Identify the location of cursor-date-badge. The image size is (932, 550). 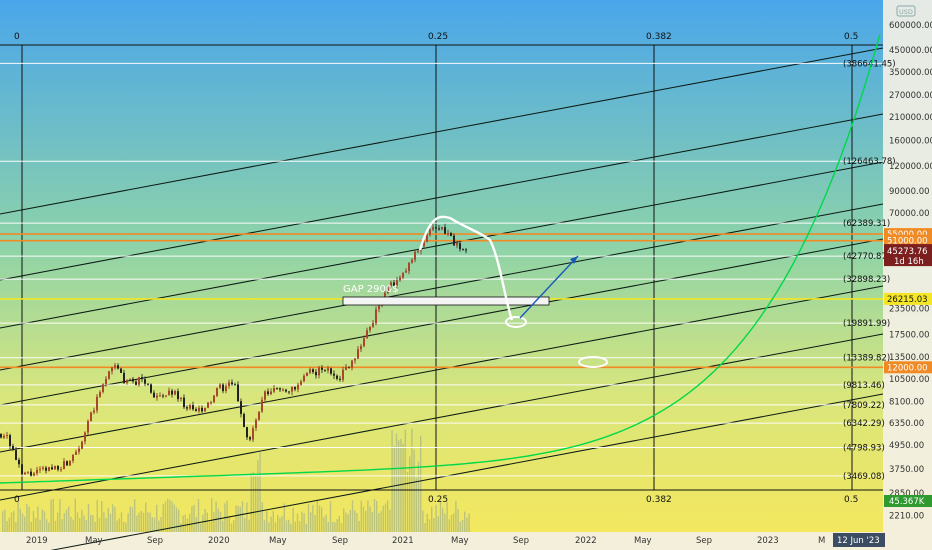
(859, 540).